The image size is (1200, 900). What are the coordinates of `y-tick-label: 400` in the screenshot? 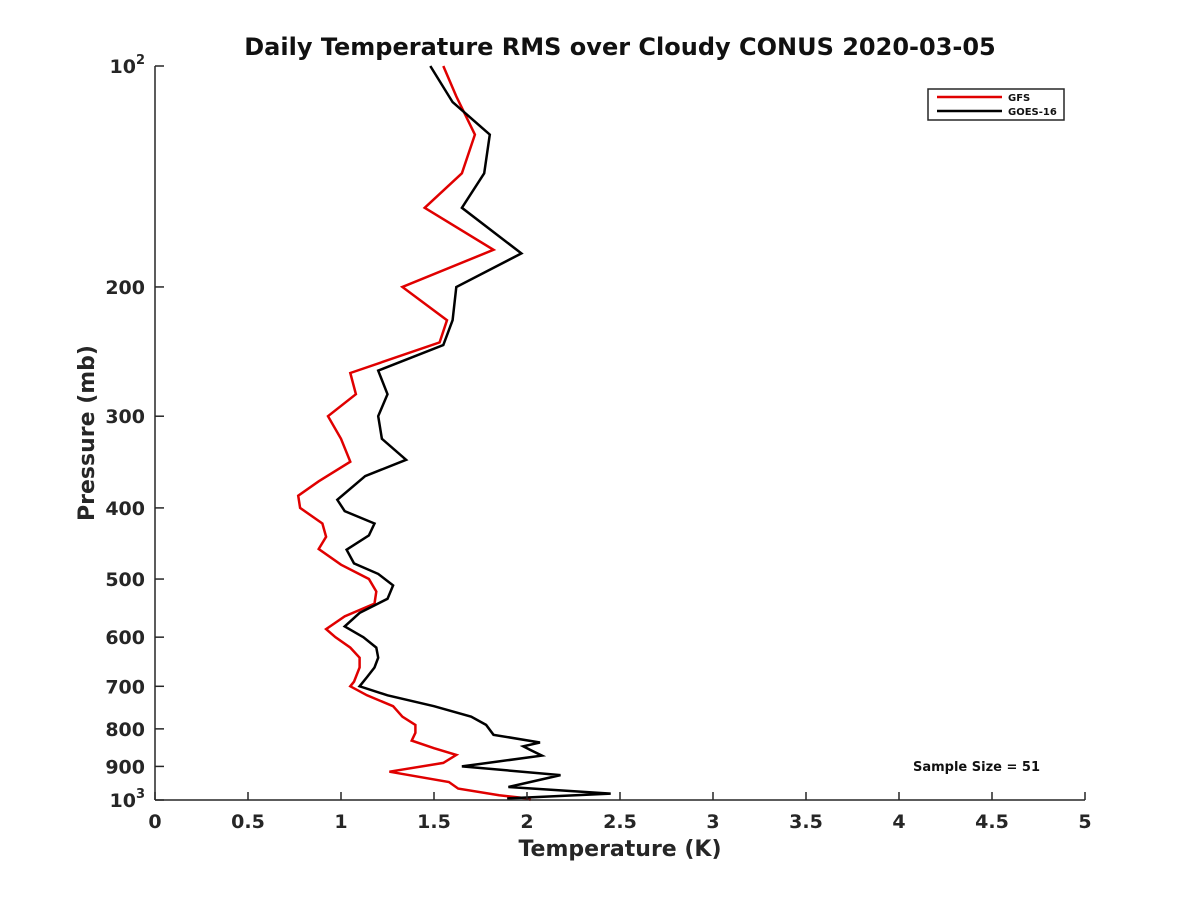 It's located at (125, 509).